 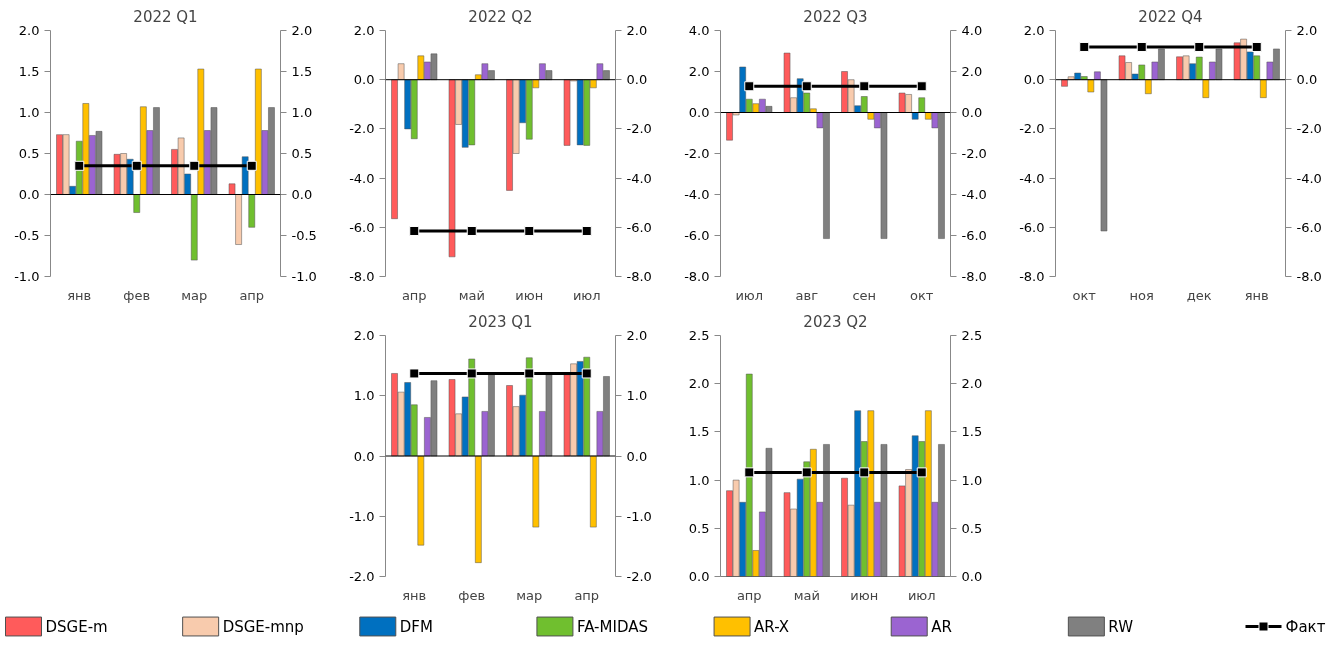 I want to click on legend-label: DSGE-m, so click(x=76, y=626).